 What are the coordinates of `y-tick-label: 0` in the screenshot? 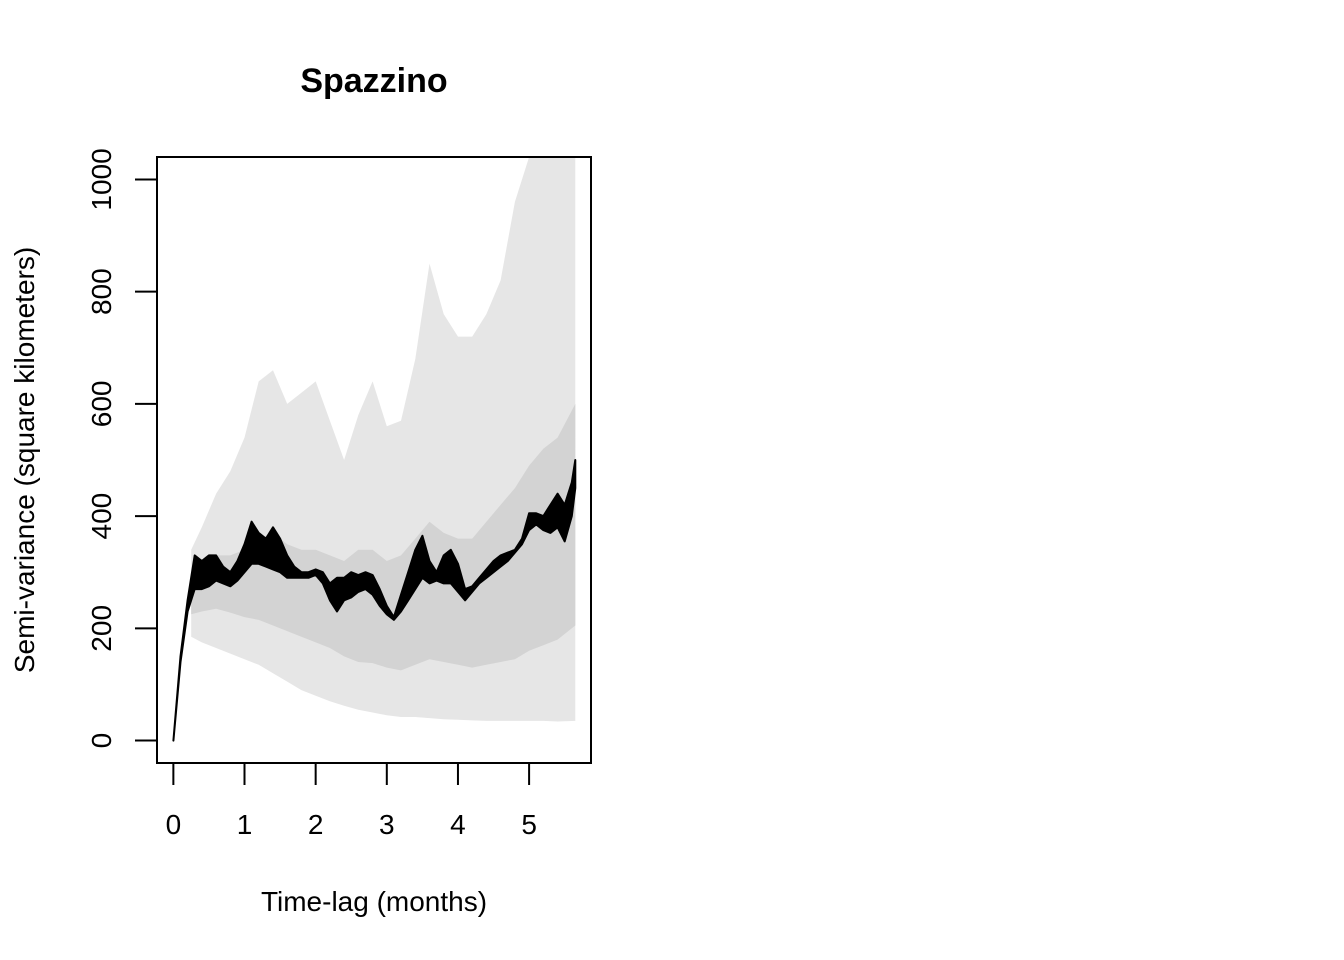 It's located at (101, 741).